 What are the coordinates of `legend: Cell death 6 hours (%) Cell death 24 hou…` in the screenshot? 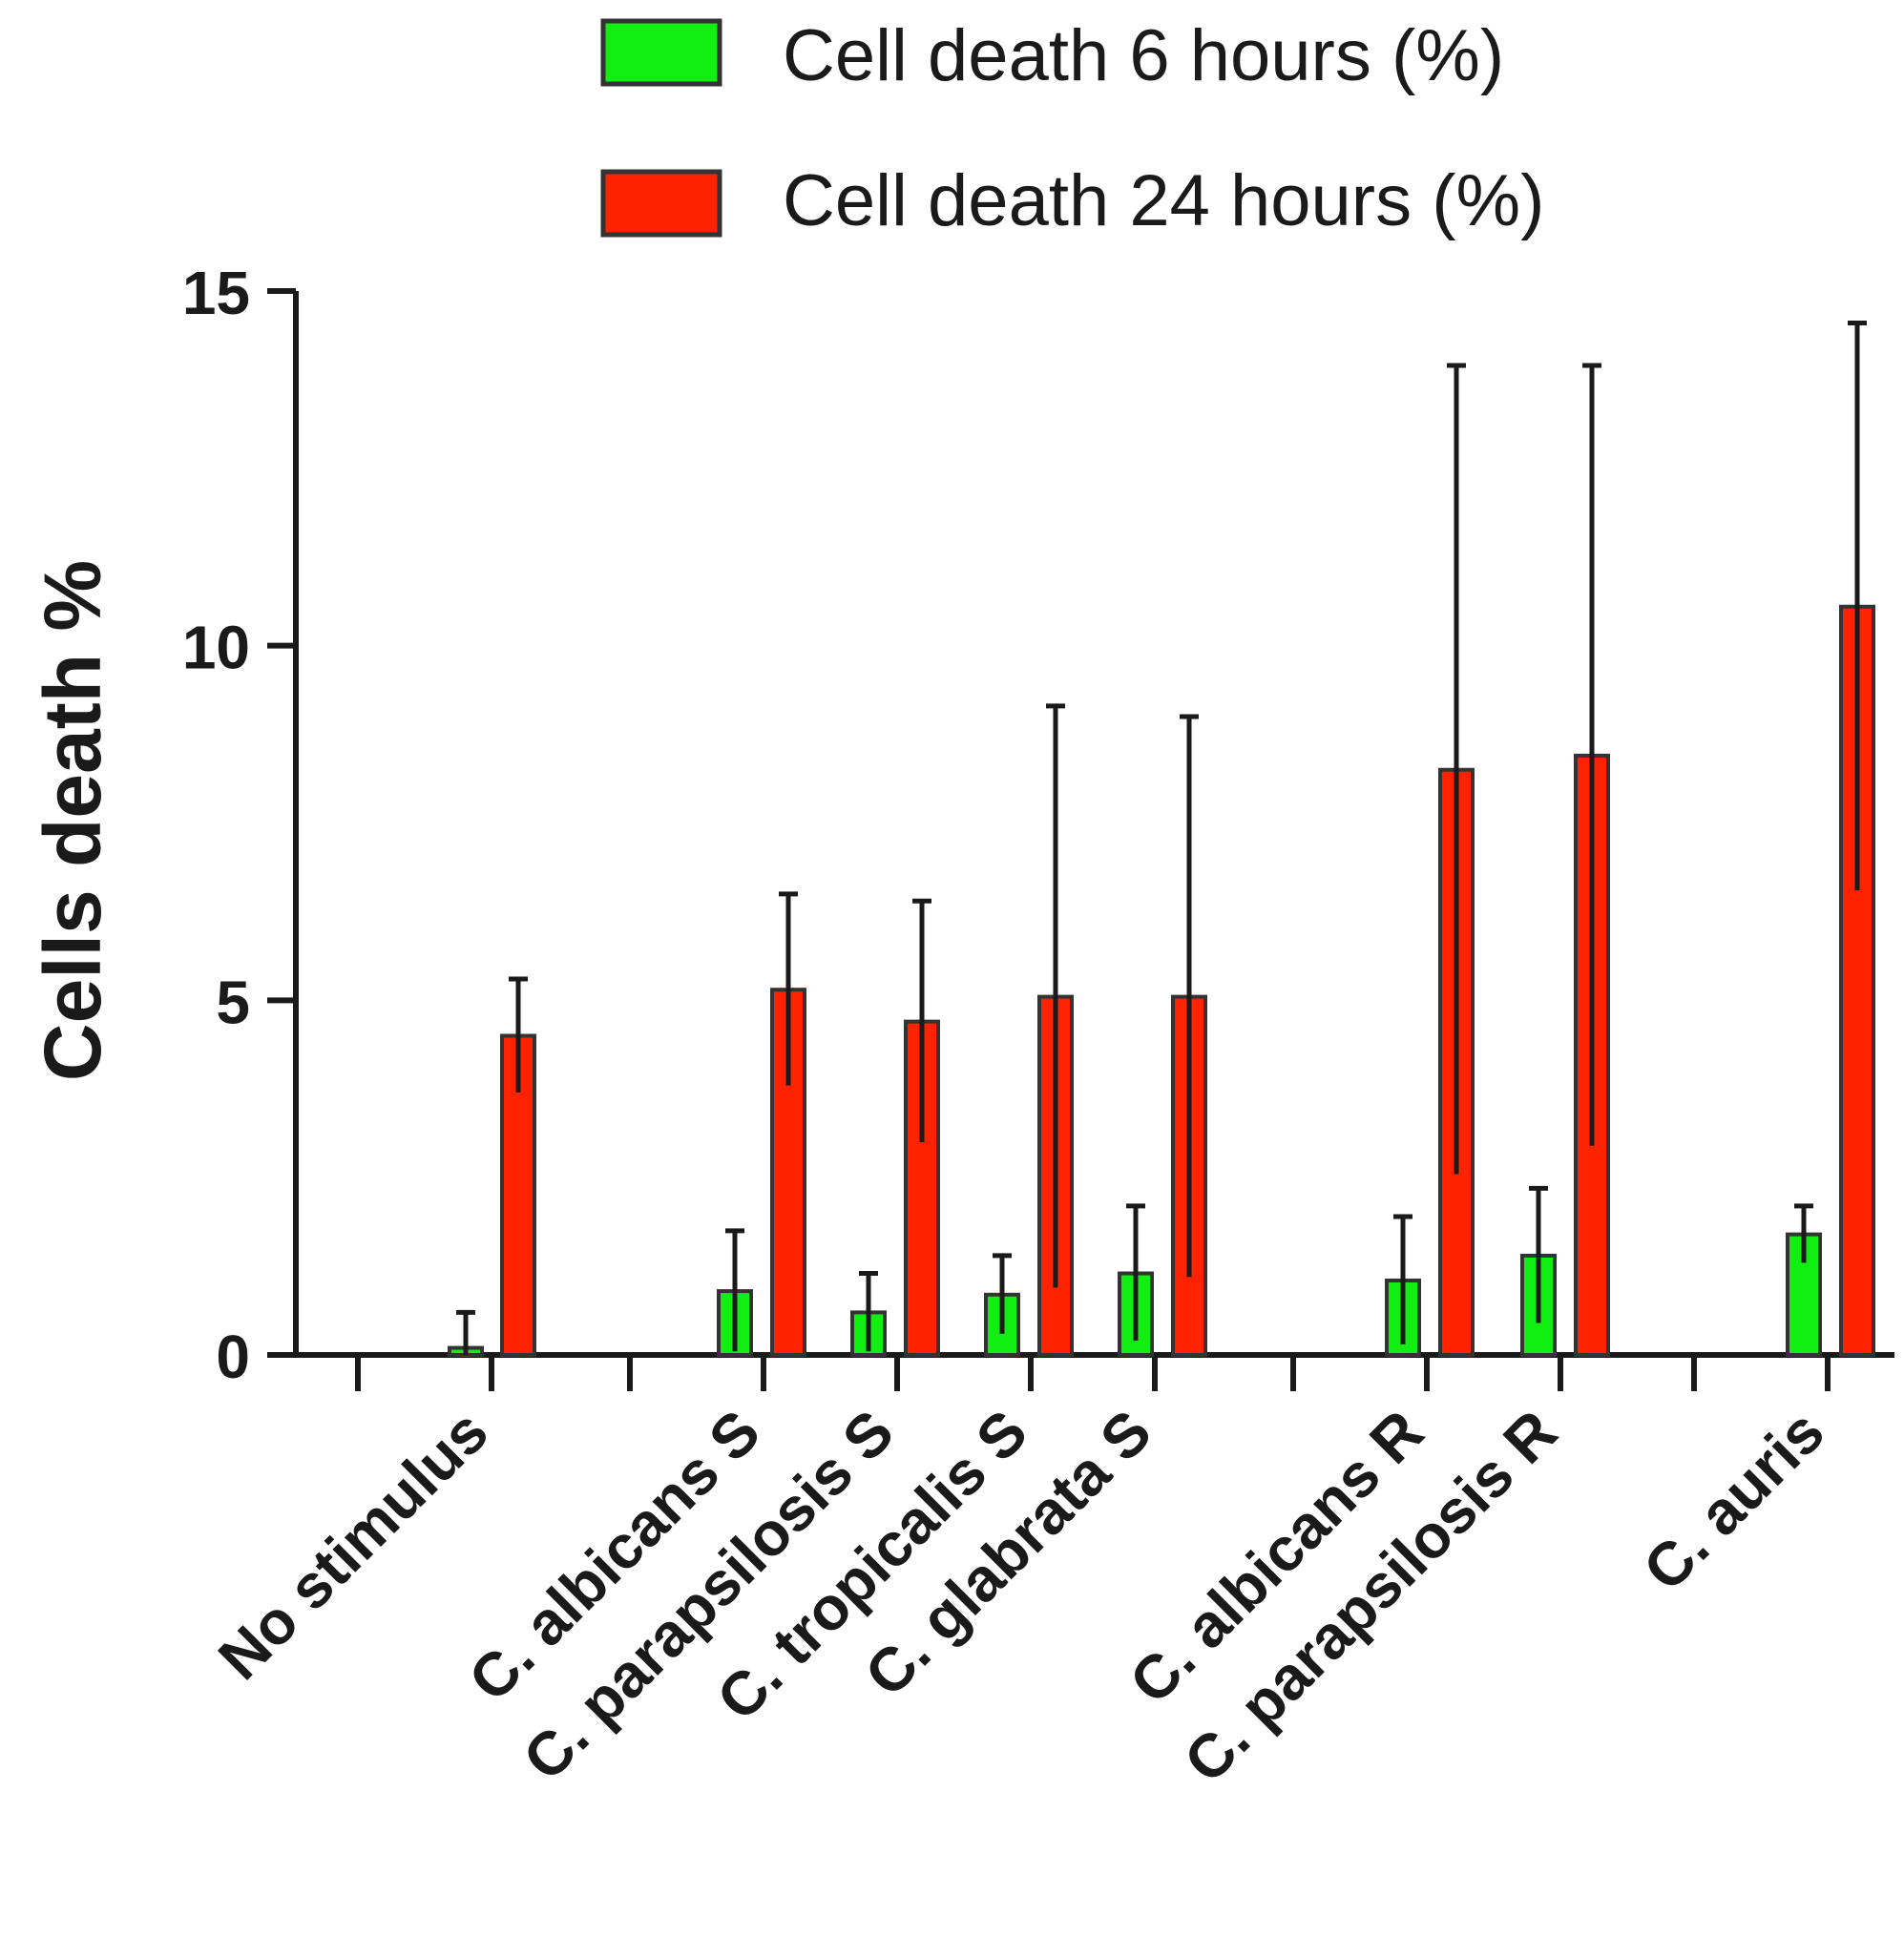 It's located at (1072, 128).